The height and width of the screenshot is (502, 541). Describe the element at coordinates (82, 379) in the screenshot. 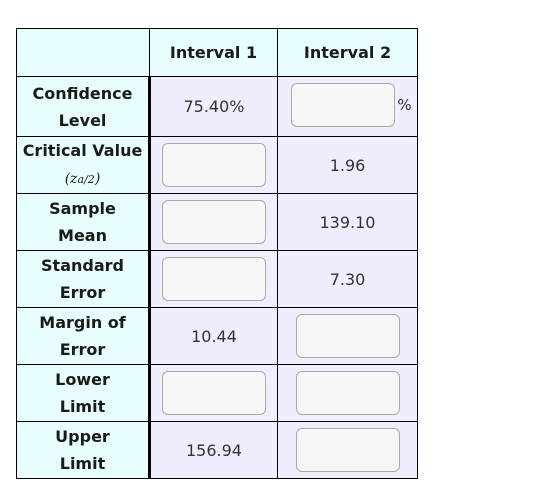

I see `label-line: Lower` at that location.